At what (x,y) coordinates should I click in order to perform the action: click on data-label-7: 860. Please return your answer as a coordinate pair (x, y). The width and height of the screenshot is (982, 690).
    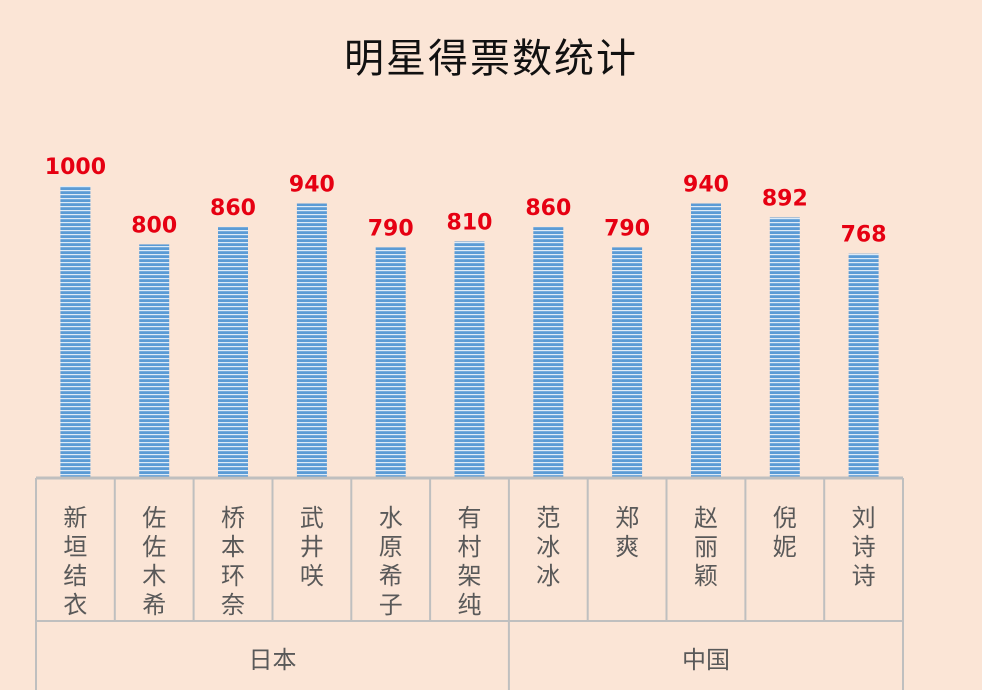
    Looking at the image, I should click on (548, 208).